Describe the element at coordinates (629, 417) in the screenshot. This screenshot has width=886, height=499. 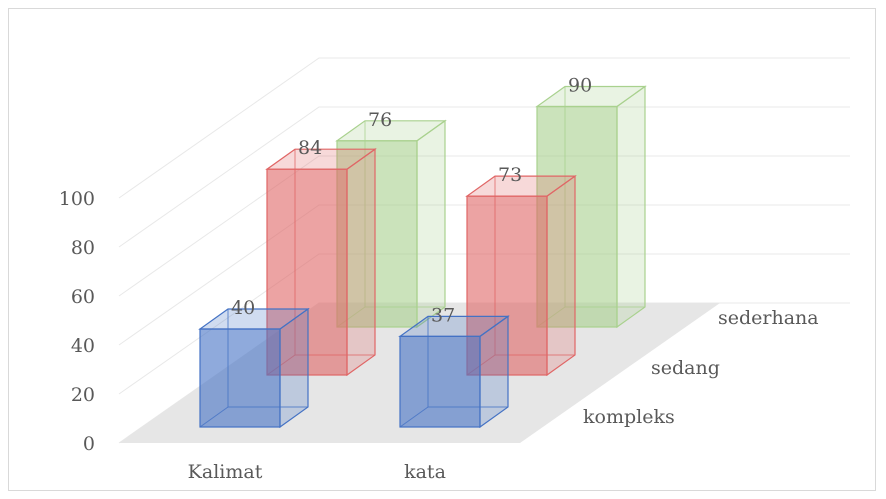
I see `z-series-label: kompleks` at that location.